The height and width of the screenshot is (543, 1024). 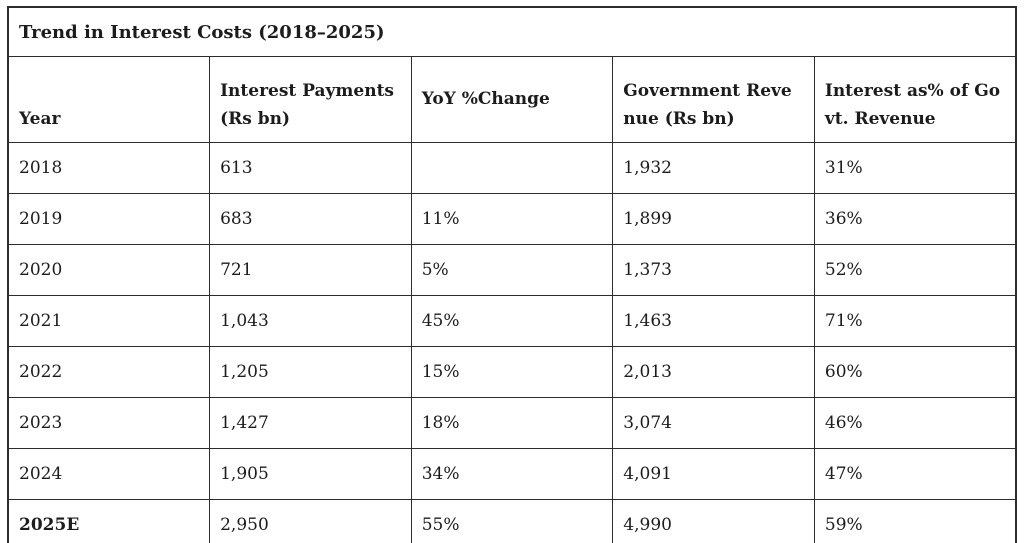 I want to click on table-row: 2021 1,043 45% 1,463 71%, so click(x=512, y=321).